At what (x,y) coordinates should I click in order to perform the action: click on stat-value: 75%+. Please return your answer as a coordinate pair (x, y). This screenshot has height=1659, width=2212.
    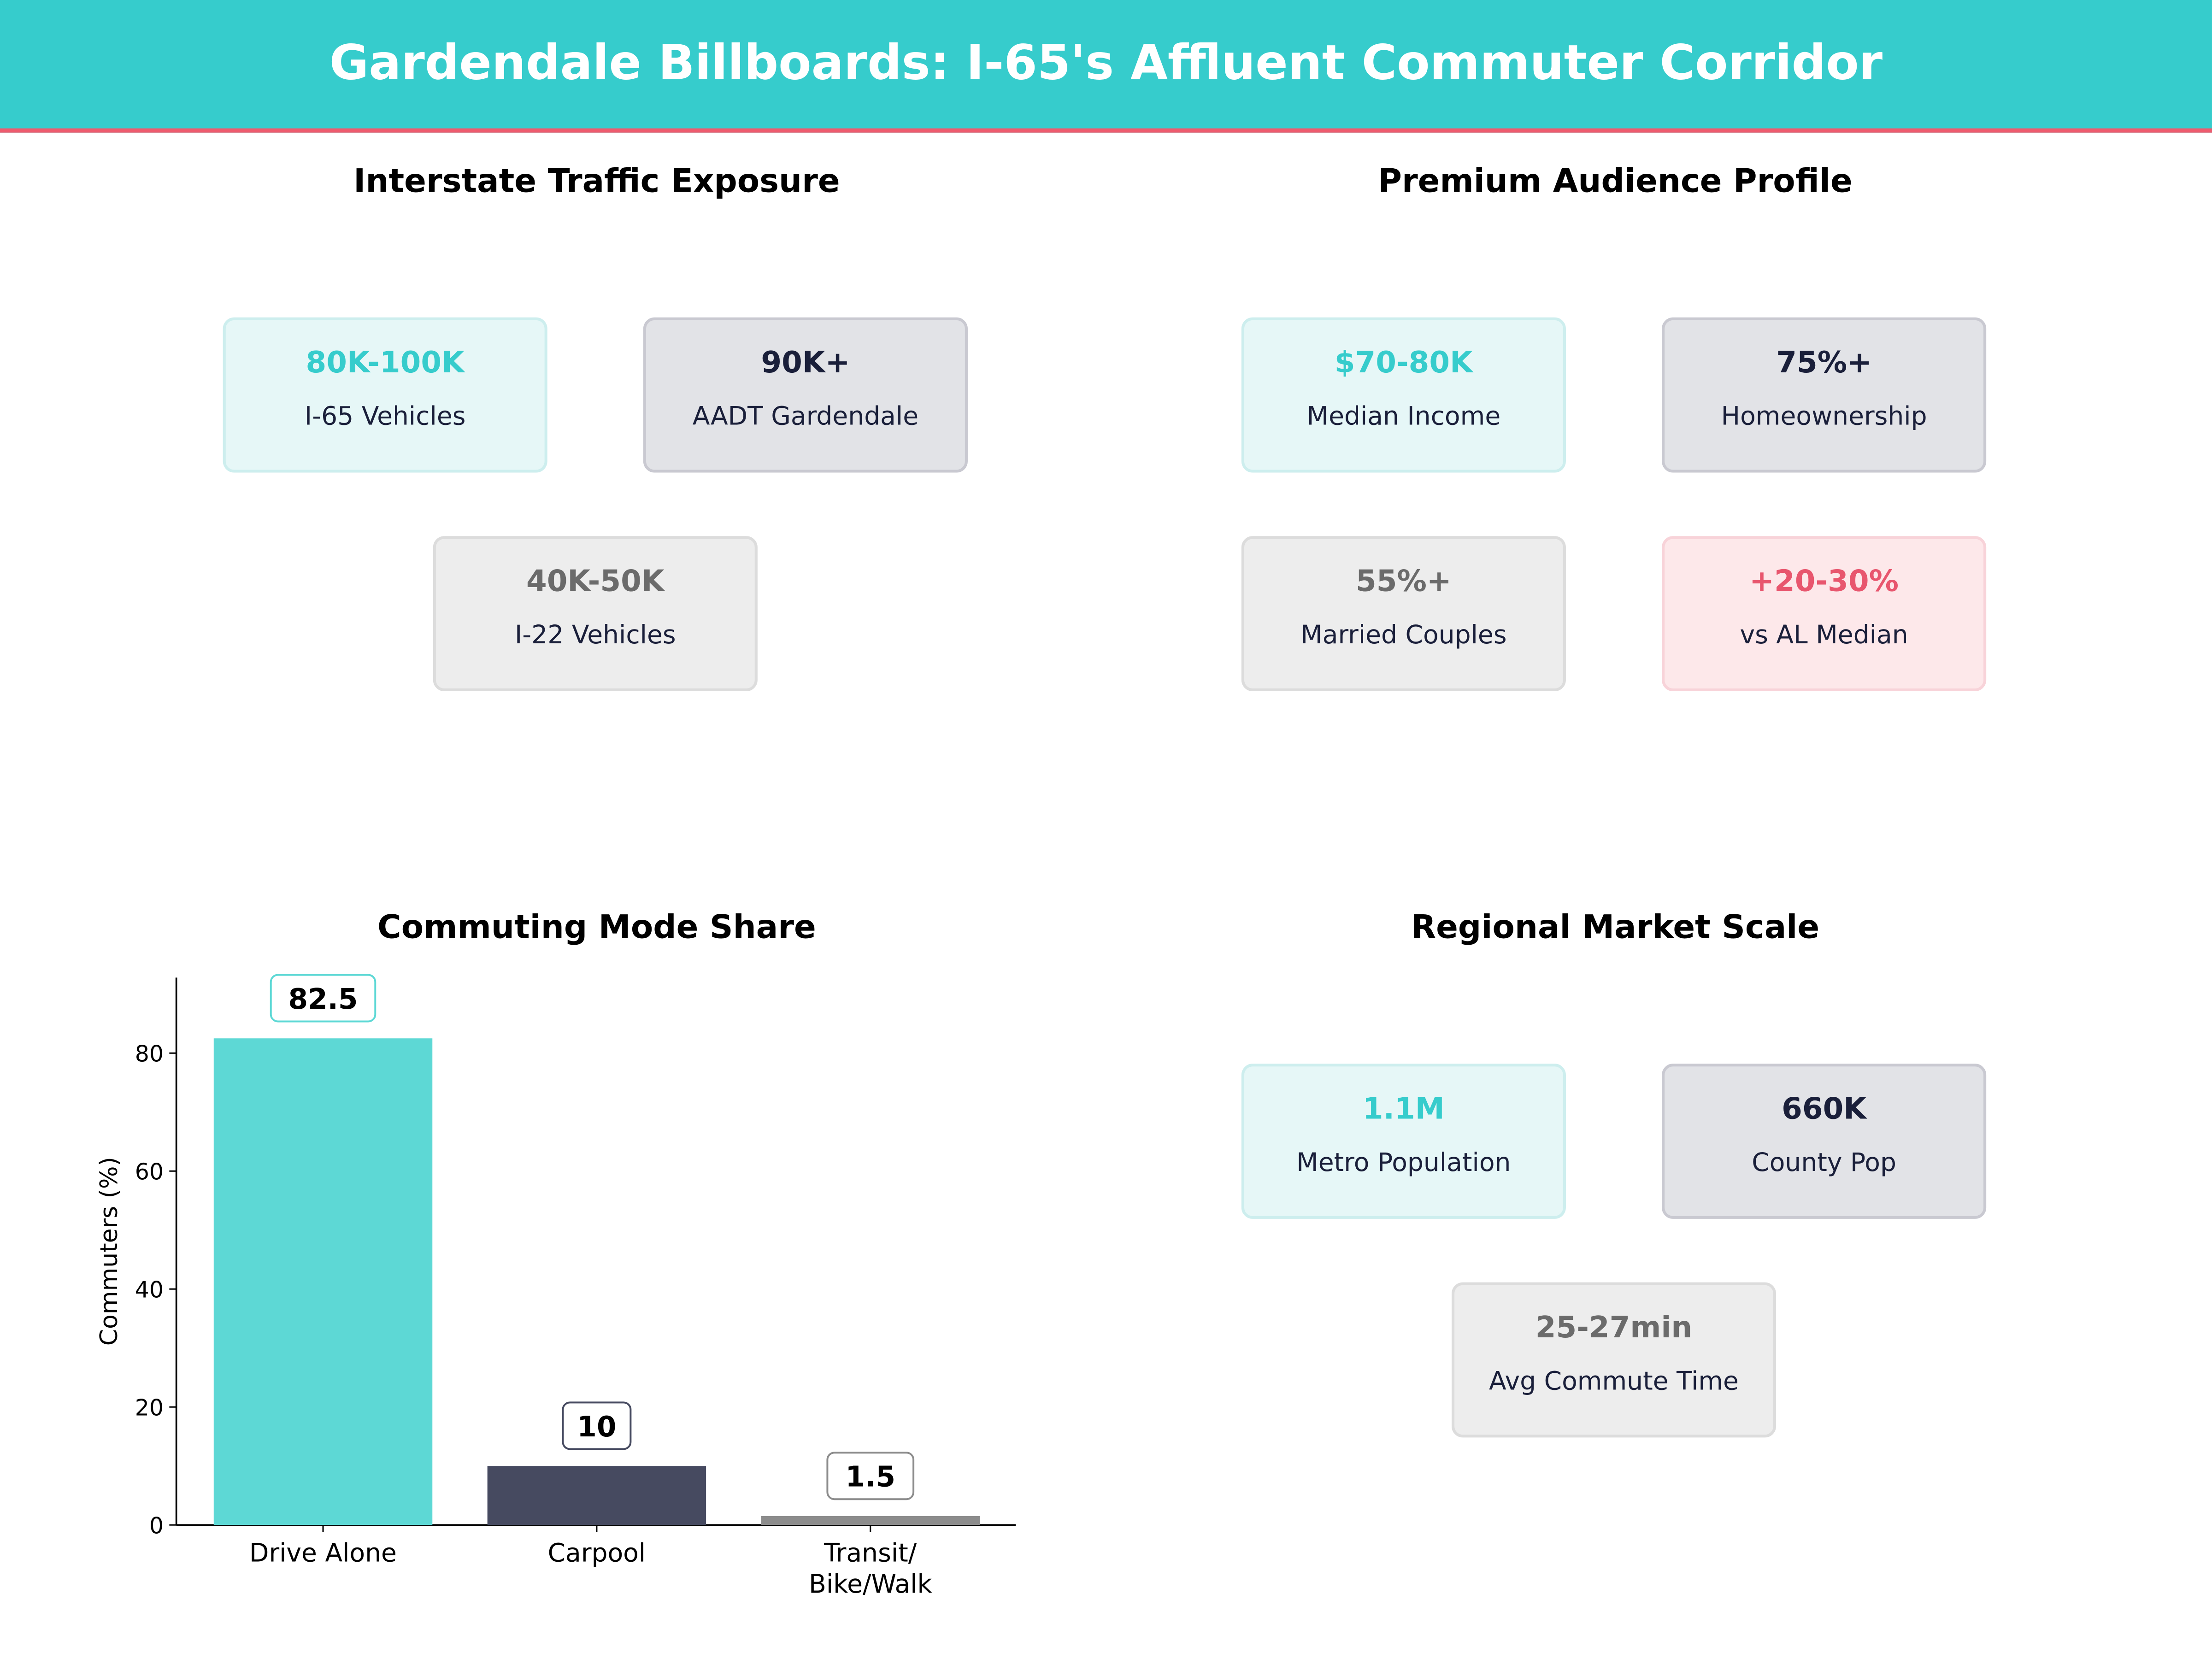
    Looking at the image, I should click on (1824, 362).